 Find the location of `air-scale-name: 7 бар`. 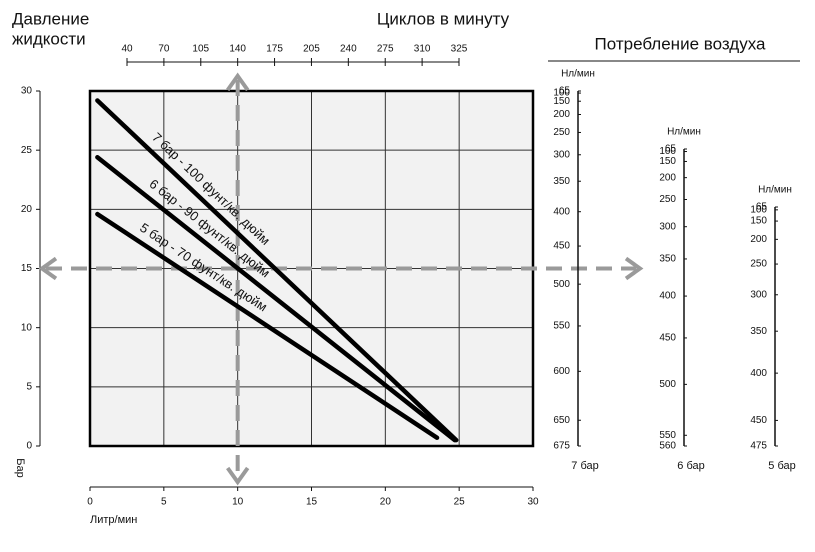

air-scale-name: 7 бар is located at coordinates (584, 466).